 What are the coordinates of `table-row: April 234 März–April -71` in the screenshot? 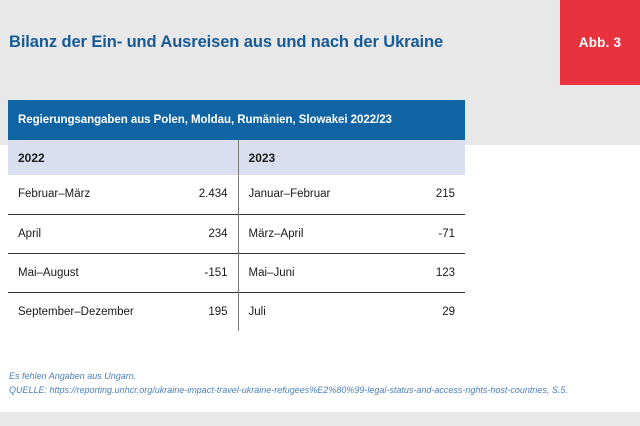 It's located at (237, 233).